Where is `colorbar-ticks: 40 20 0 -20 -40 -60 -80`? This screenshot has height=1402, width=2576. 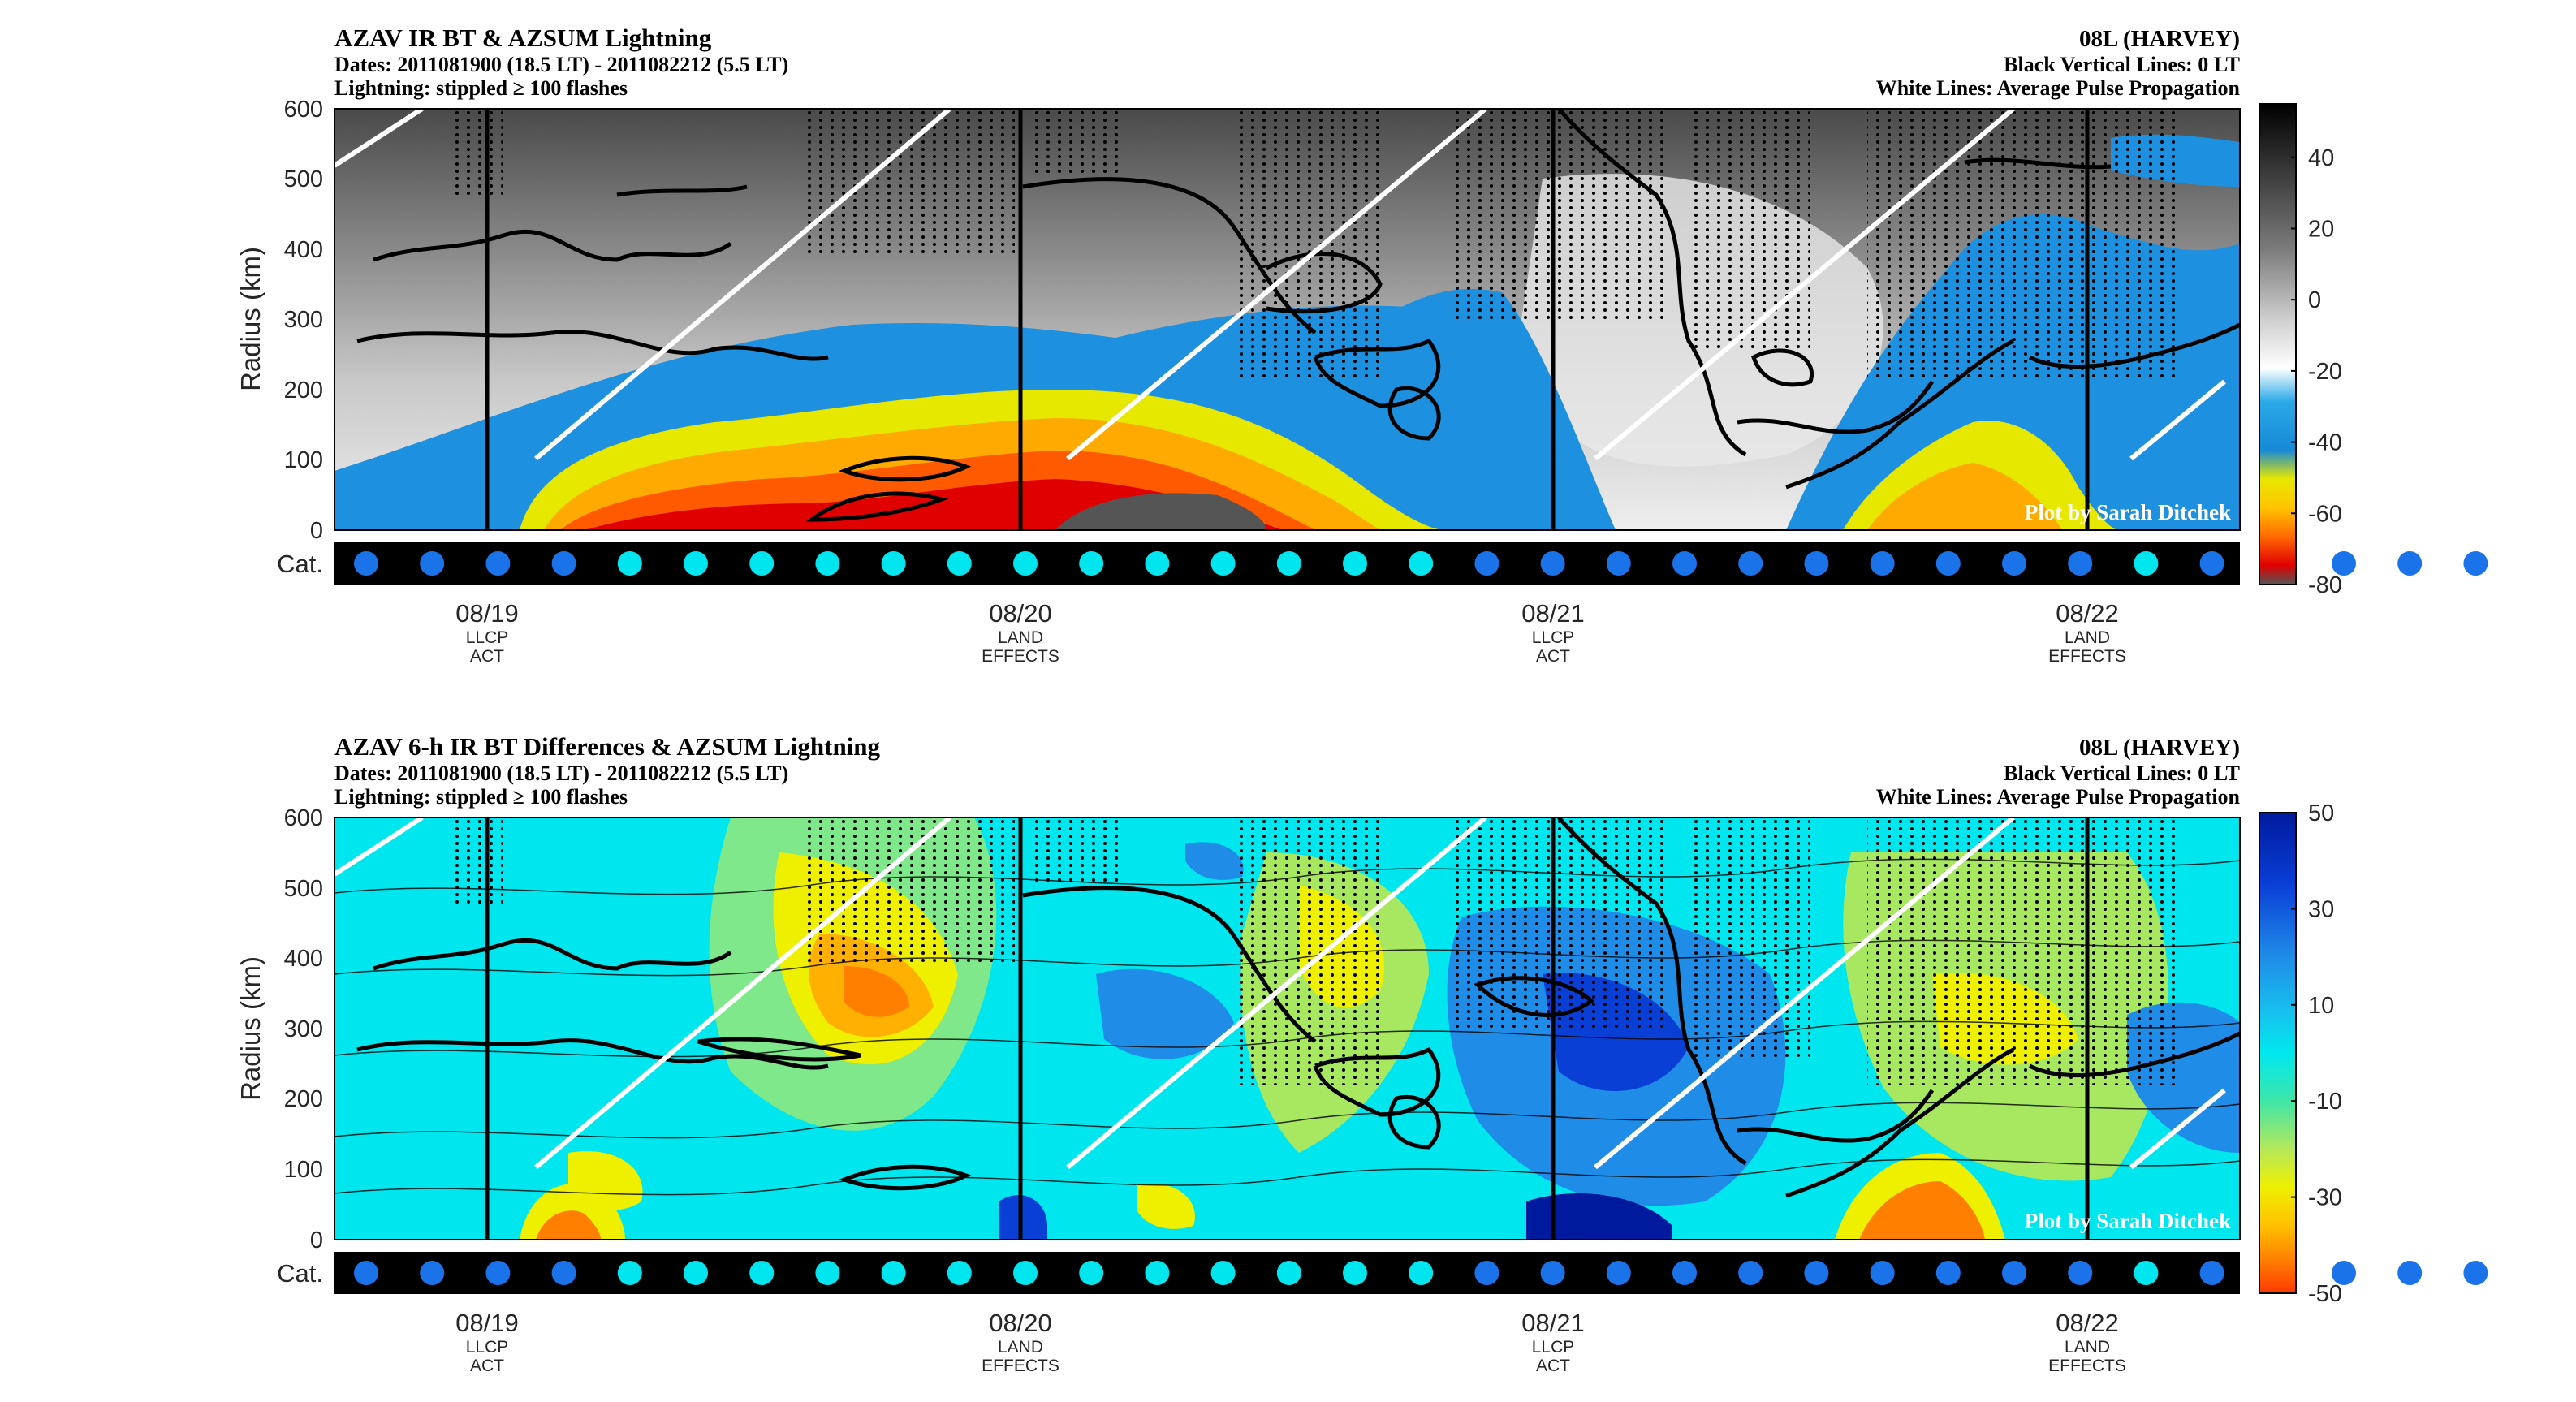
colorbar-ticks: 40 20 0 -20 -40 -60 -80 is located at coordinates (2316, 371).